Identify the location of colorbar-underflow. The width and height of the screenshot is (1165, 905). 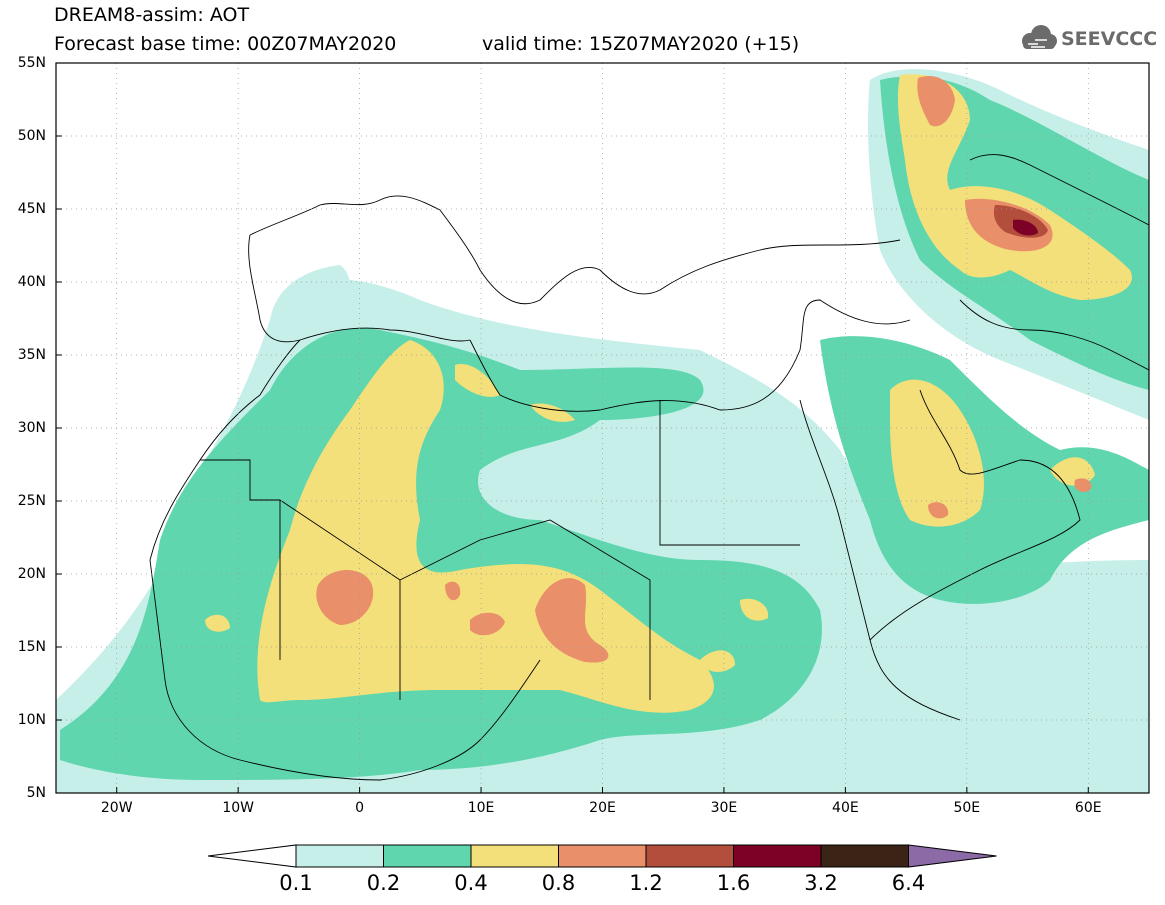
(252, 856).